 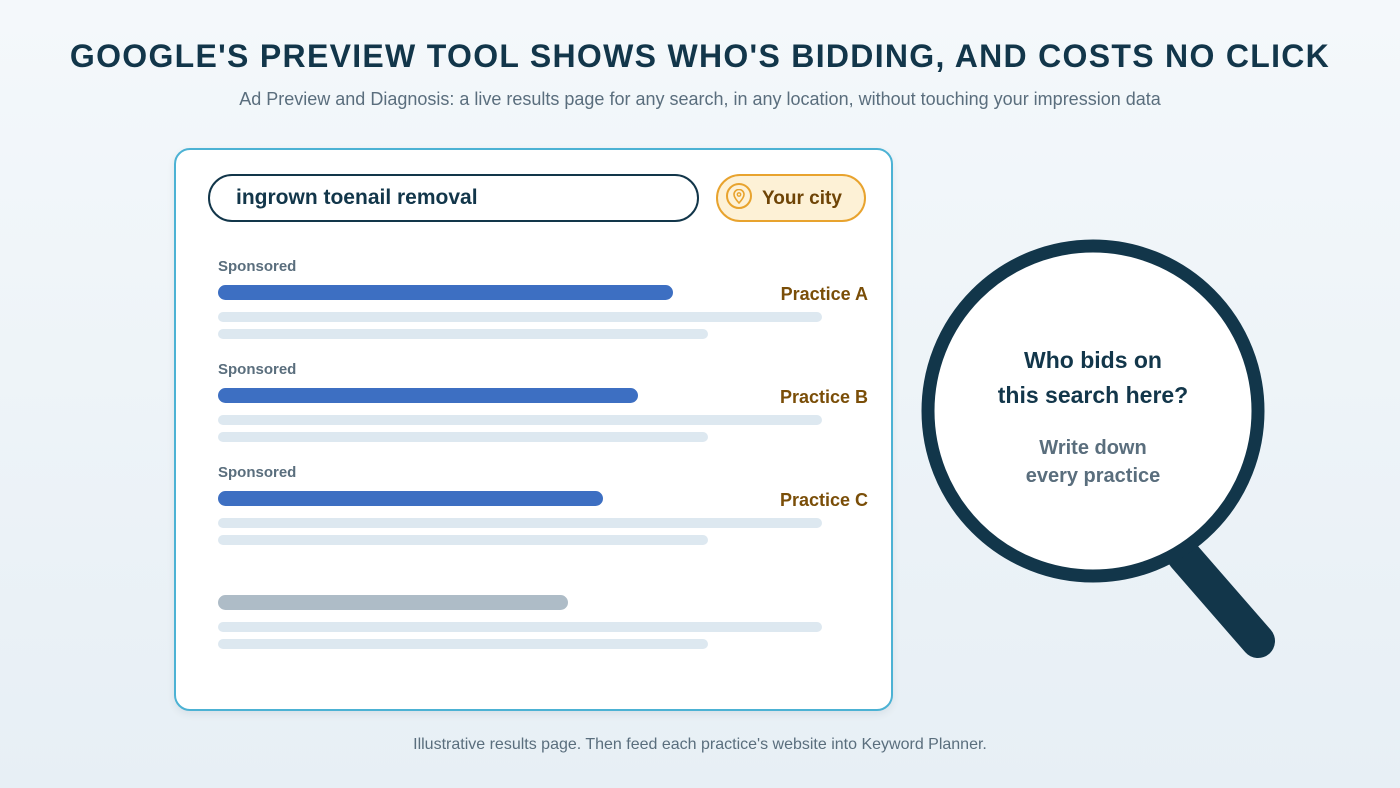 I want to click on map-pin-icon, so click(x=739, y=196).